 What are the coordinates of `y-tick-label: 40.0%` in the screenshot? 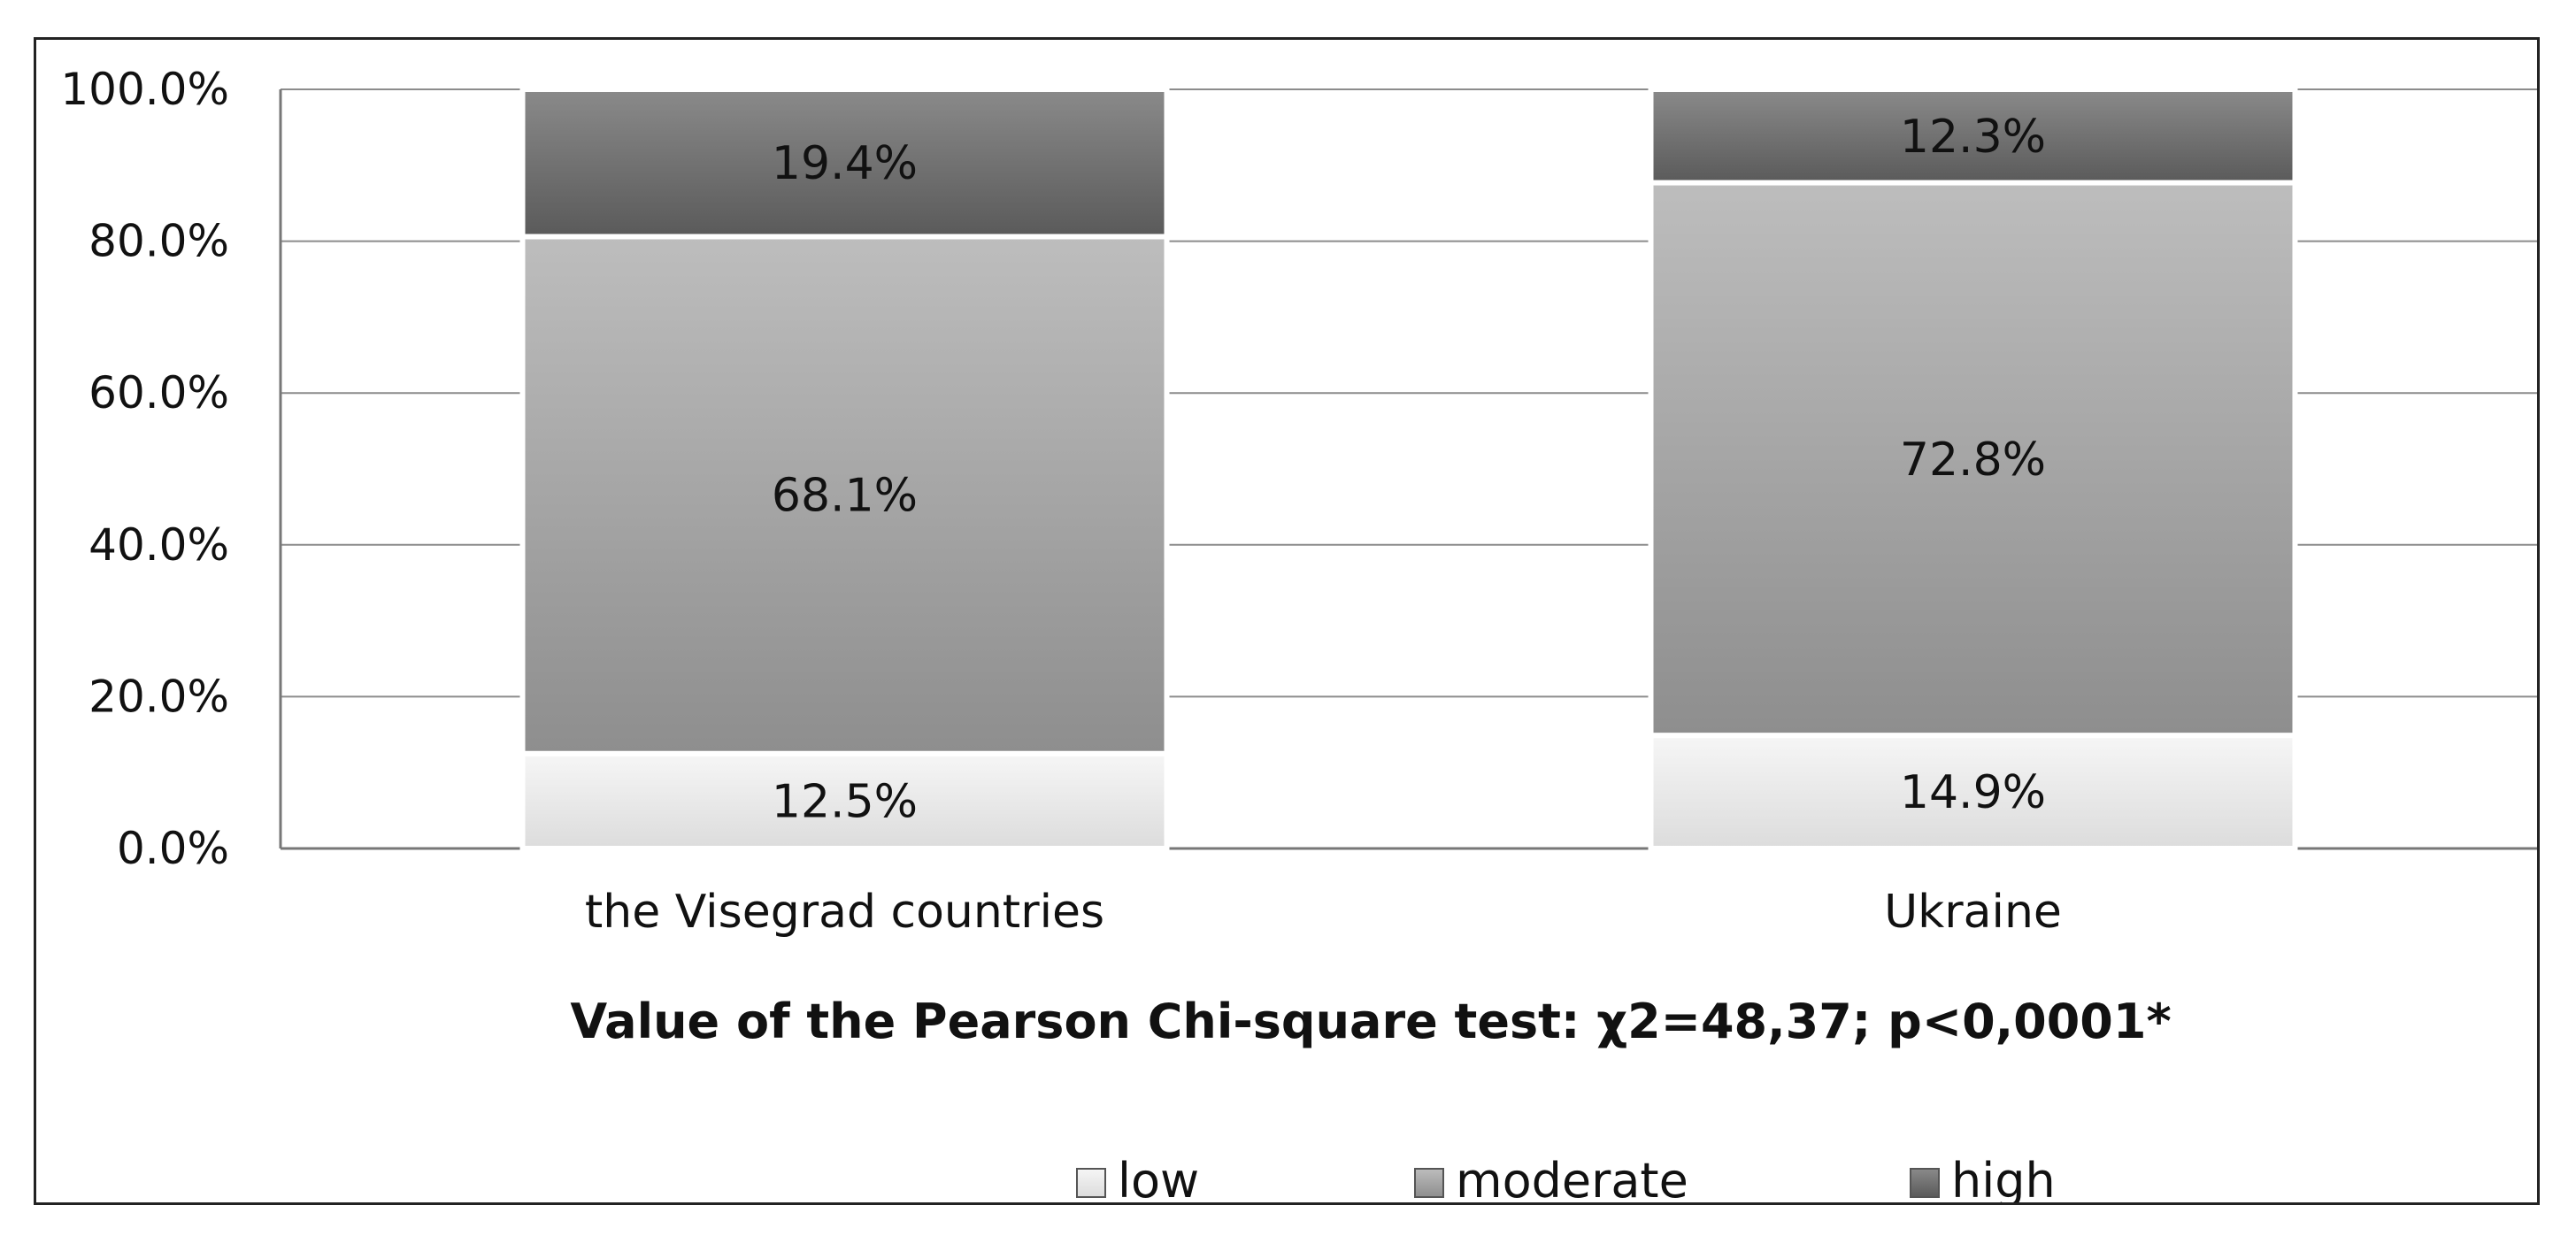 It's located at (158, 545).